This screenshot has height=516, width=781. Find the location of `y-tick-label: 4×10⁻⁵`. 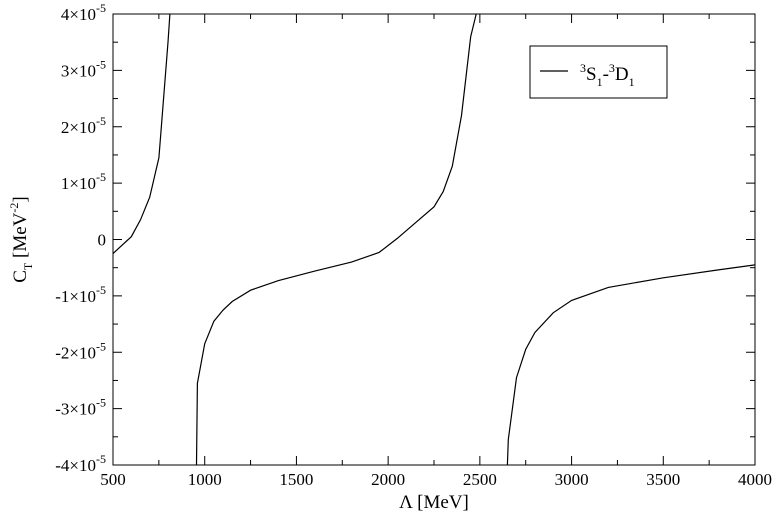

y-tick-label: 4×10⁻⁵ is located at coordinates (83, 12).